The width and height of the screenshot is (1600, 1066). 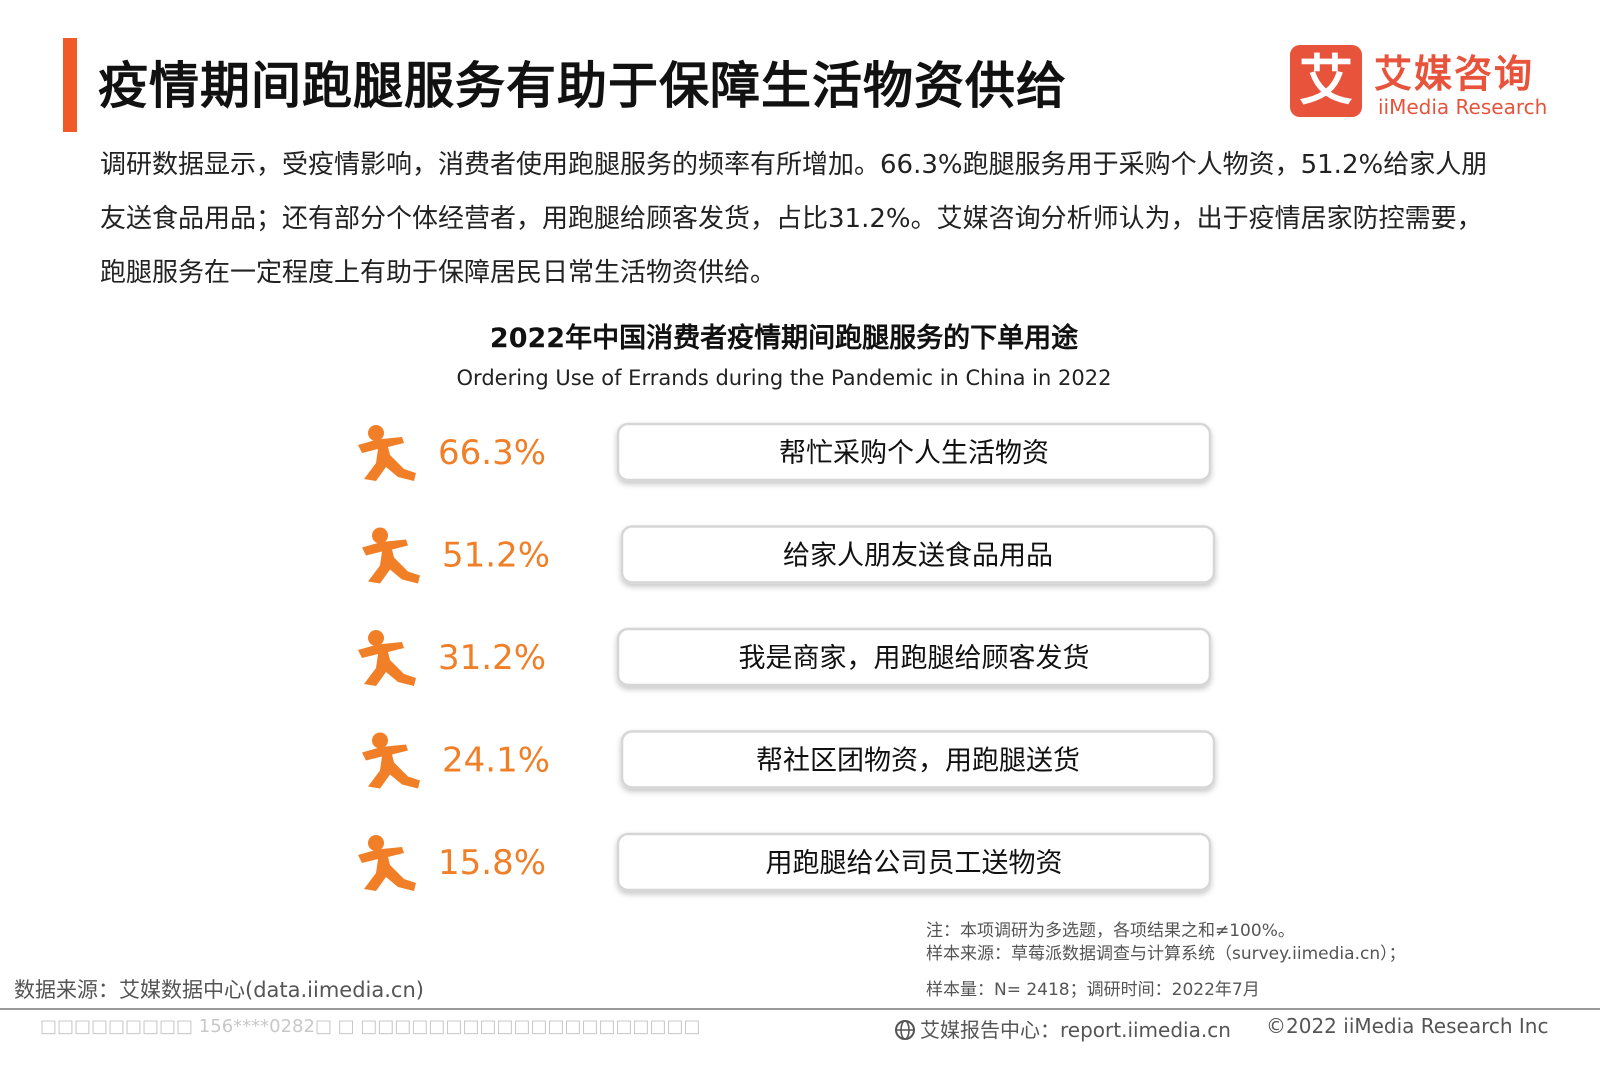 I want to click on iimedia-logo: 艾 艾媒咨询 iiMedia Research, so click(x=1420, y=85).